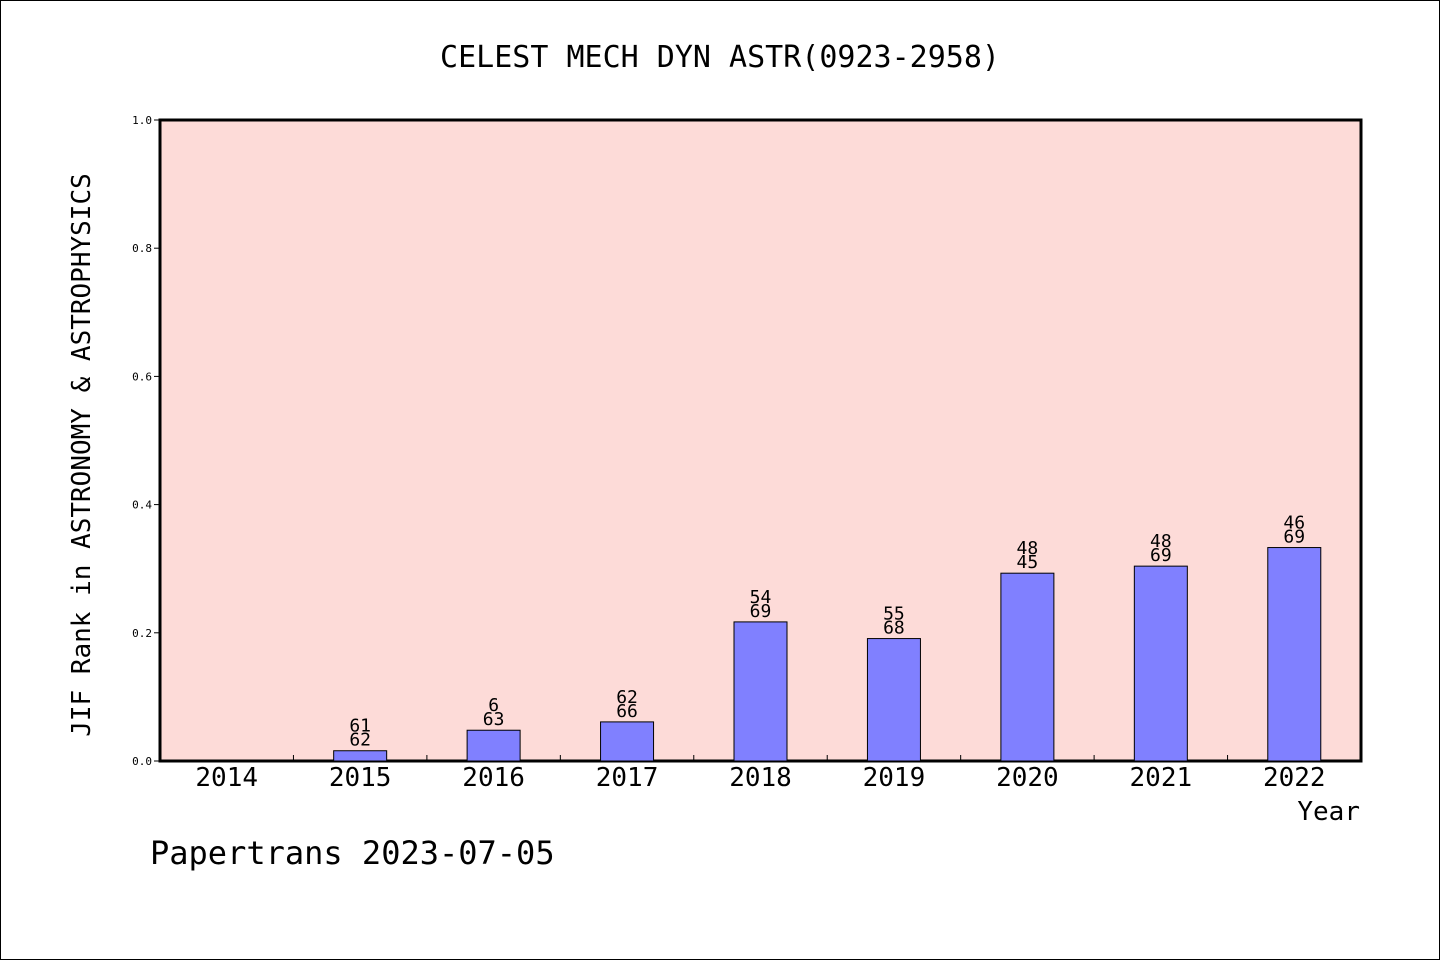  I want to click on bar-2018, so click(760, 691).